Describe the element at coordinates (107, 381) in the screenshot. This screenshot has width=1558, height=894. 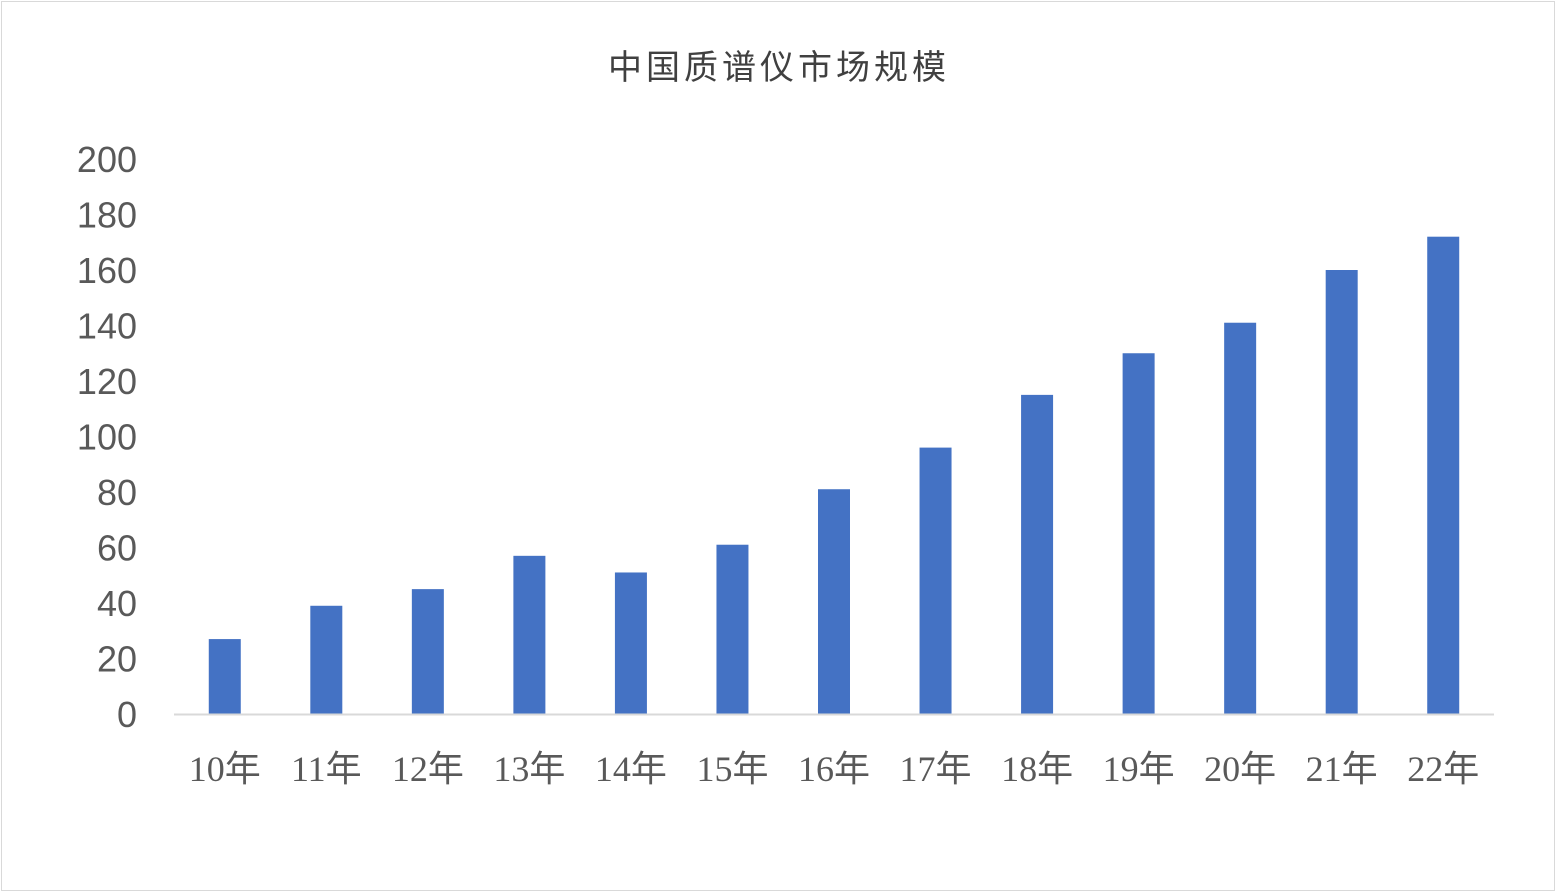
I see `y-tick-label: 120` at that location.